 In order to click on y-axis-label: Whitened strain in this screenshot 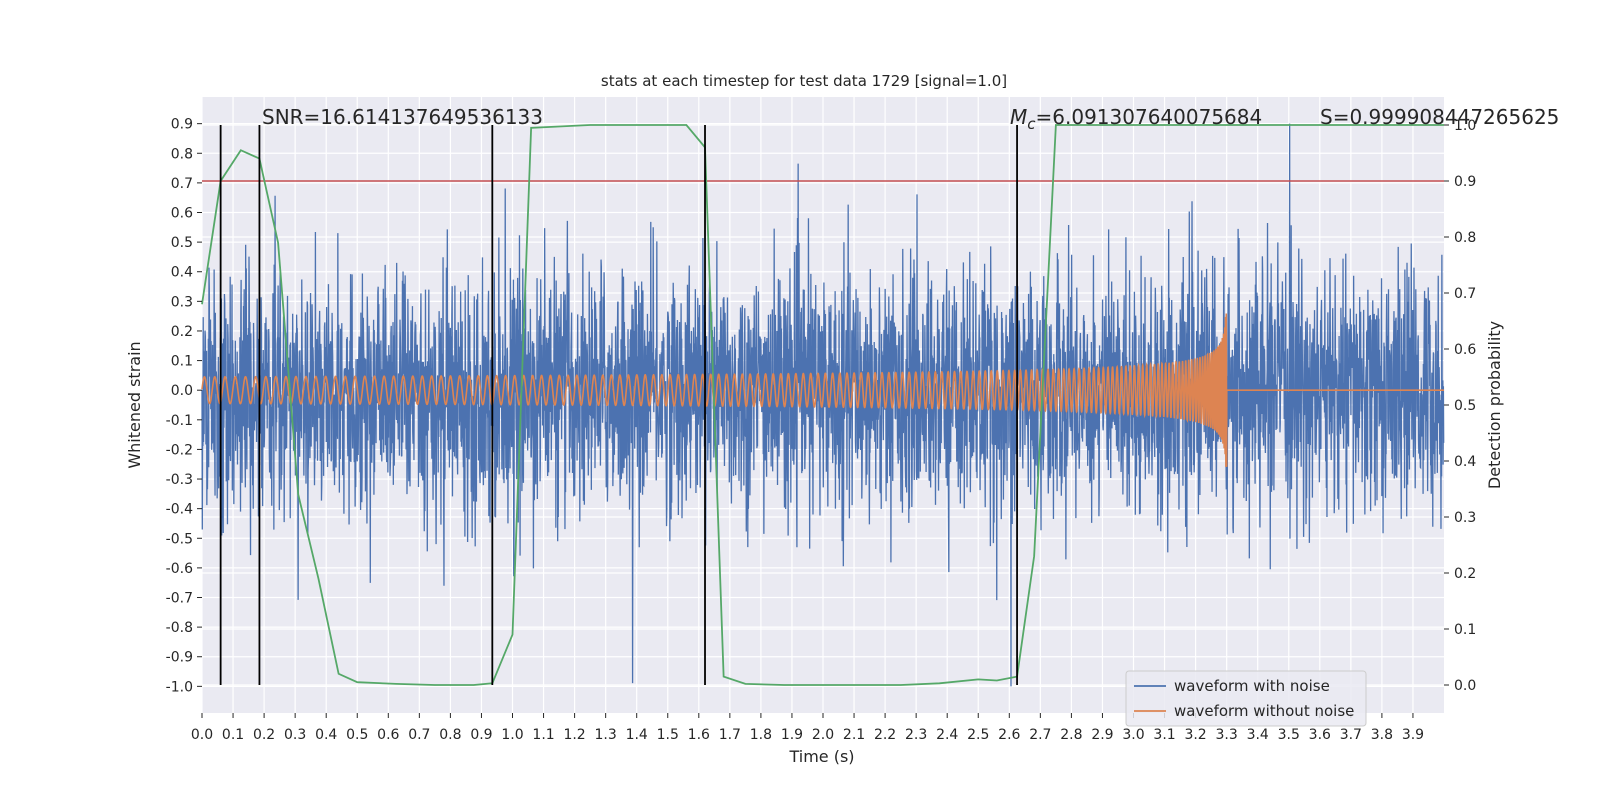, I will do `click(134, 404)`.